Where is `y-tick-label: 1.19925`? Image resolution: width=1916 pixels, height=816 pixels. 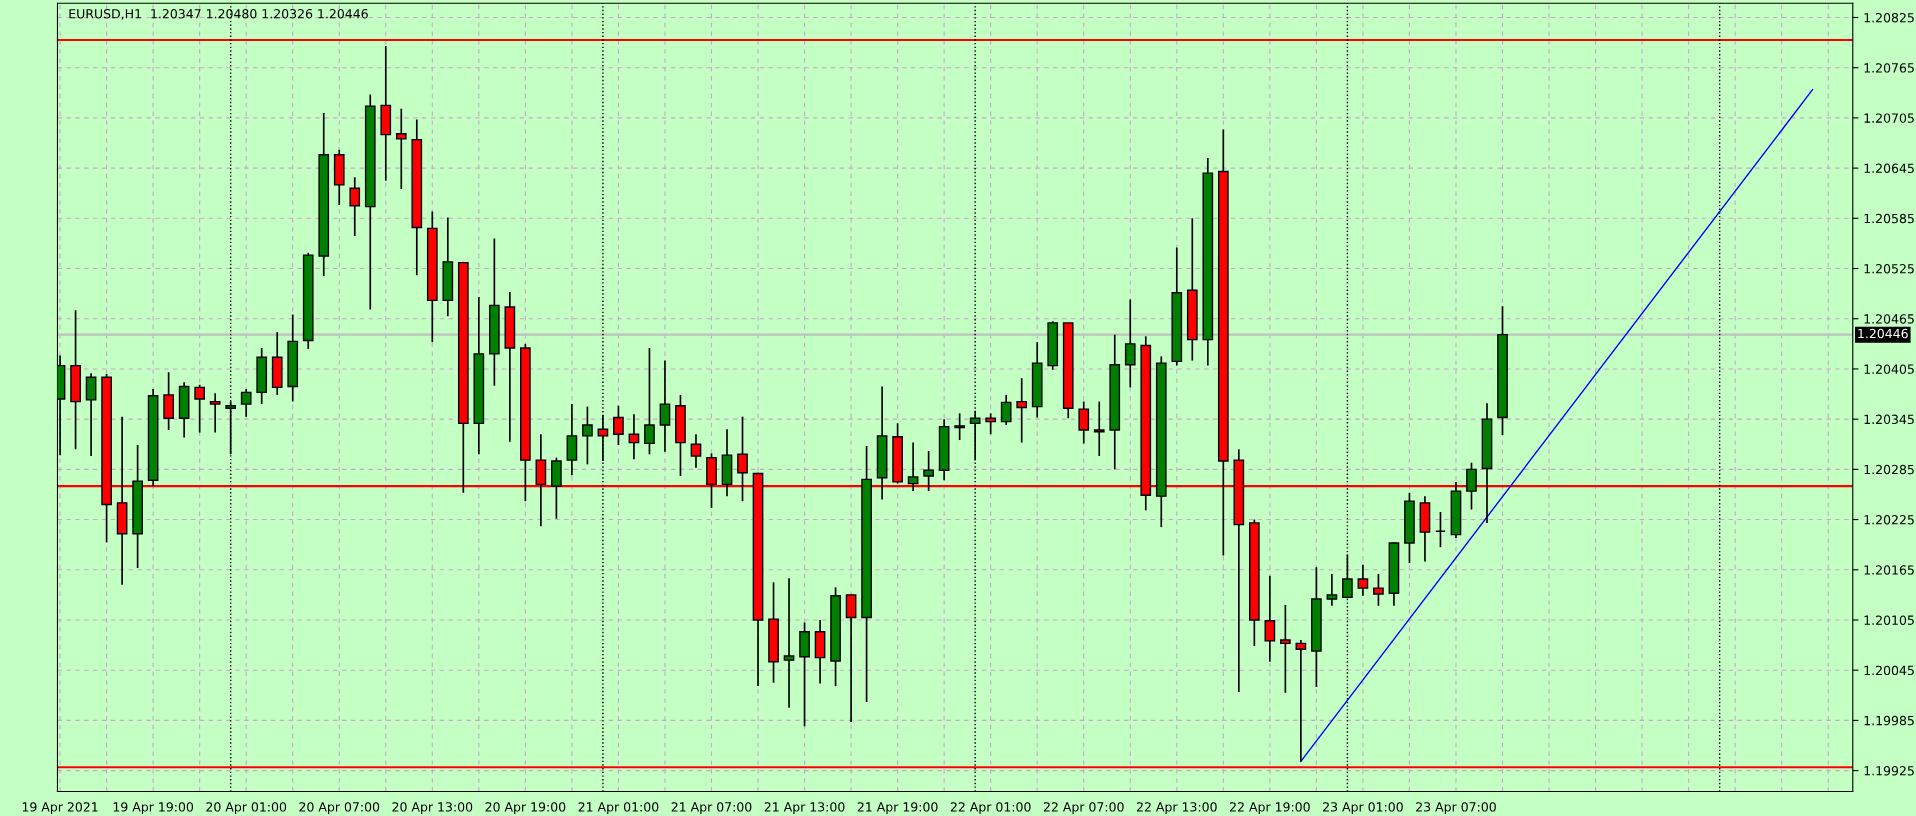 y-tick-label: 1.19925 is located at coordinates (1889, 771).